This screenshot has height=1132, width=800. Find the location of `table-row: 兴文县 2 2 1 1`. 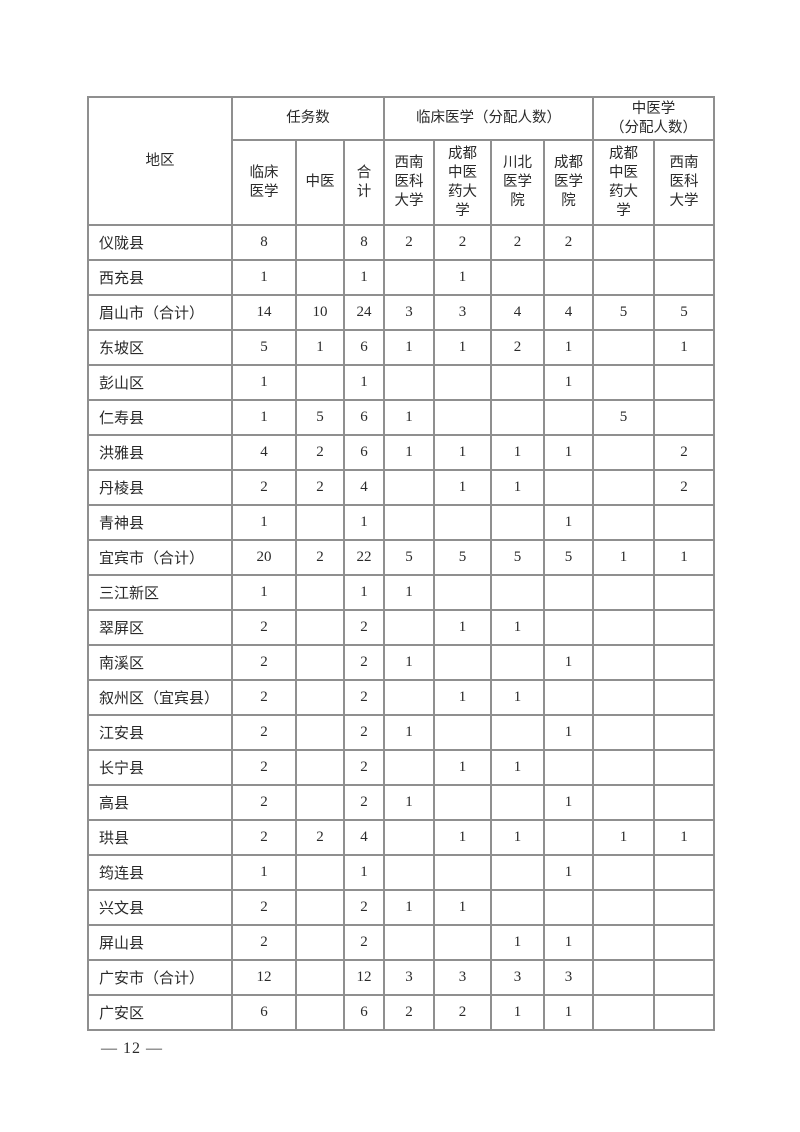

table-row: 兴文县 2 2 1 1 is located at coordinates (401, 907).